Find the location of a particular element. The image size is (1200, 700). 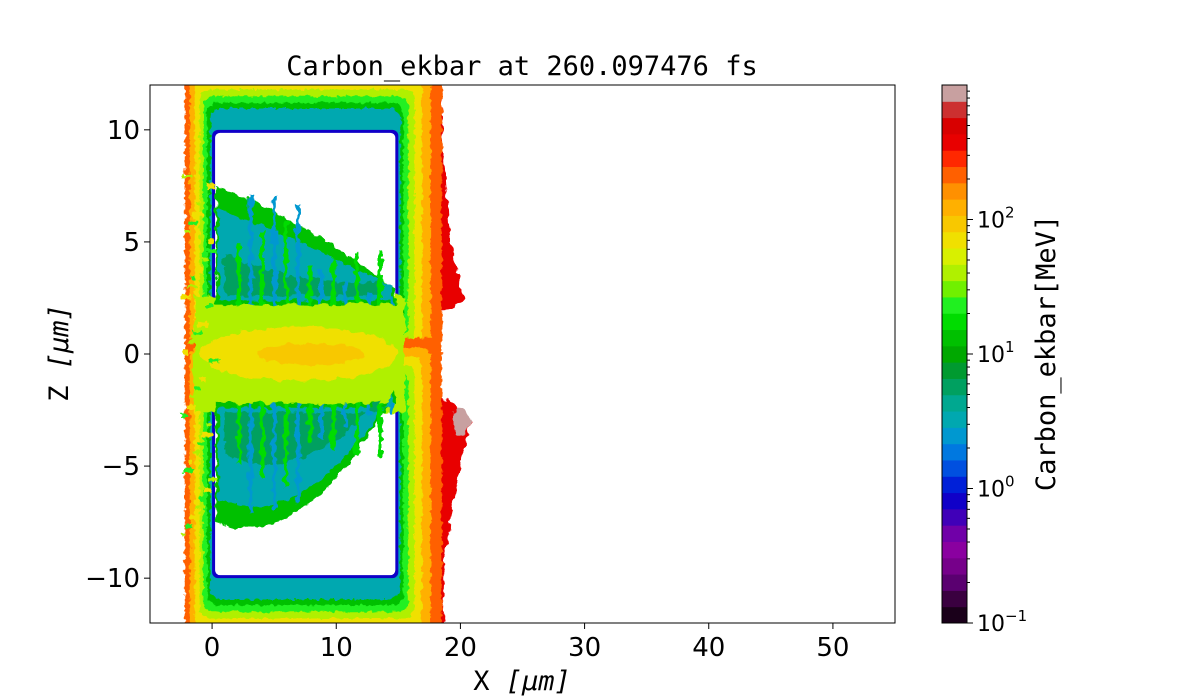

debris is located at coordinates (200, 355).